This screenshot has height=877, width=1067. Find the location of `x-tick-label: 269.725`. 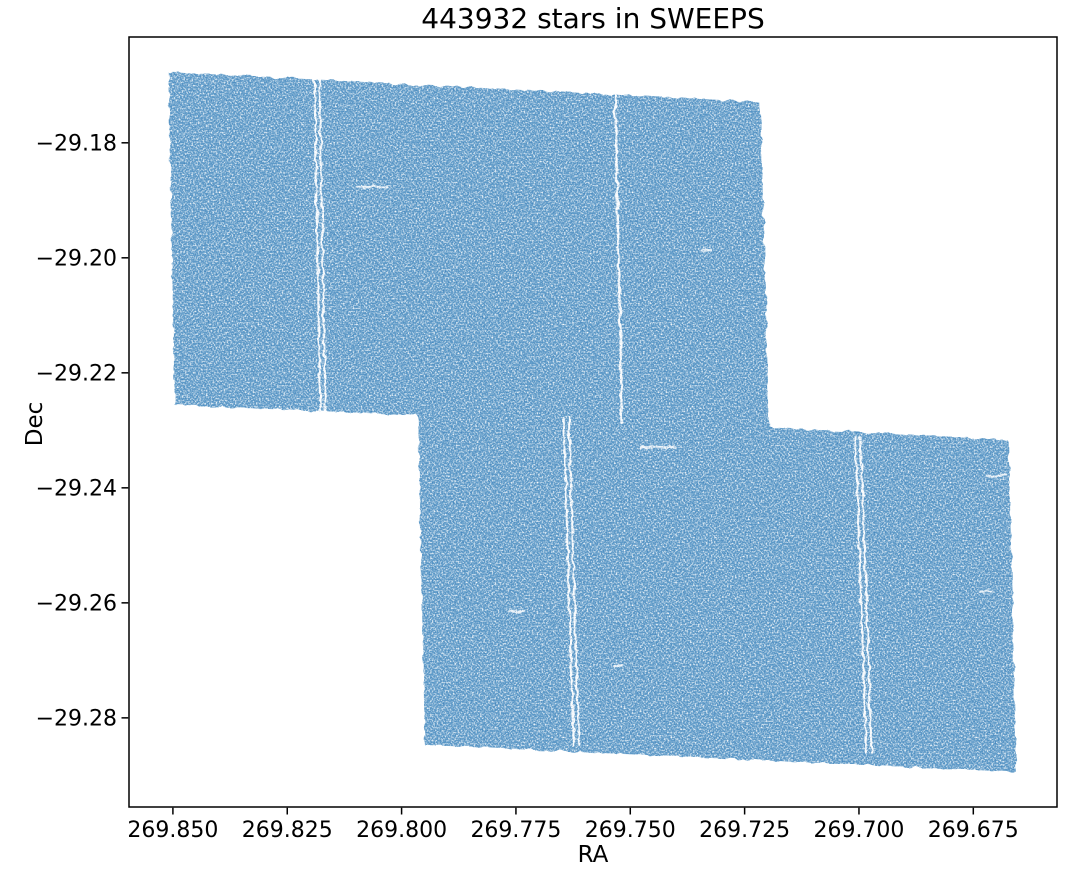

x-tick-label: 269.725 is located at coordinates (744, 830).